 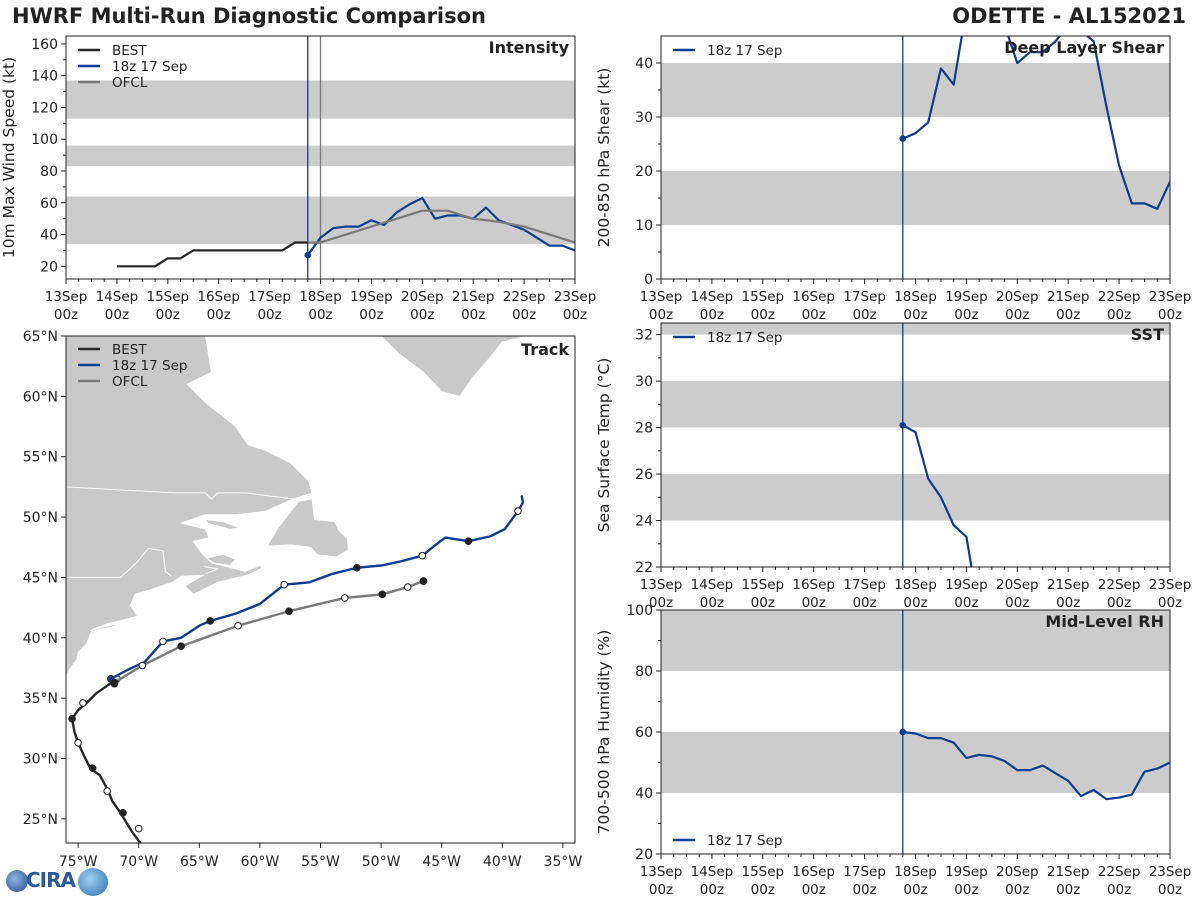 I want to click on anticosti-land, so click(x=222, y=524).